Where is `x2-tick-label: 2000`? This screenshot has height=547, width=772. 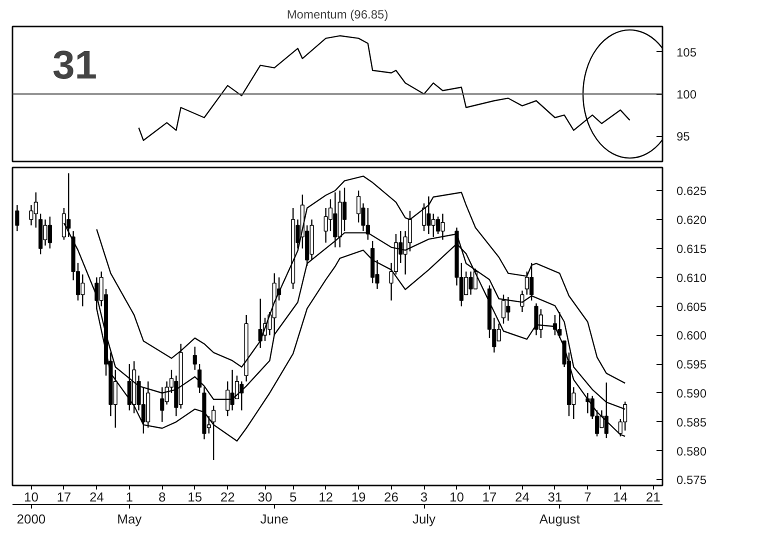 x2-tick-label: 2000 is located at coordinates (31, 519).